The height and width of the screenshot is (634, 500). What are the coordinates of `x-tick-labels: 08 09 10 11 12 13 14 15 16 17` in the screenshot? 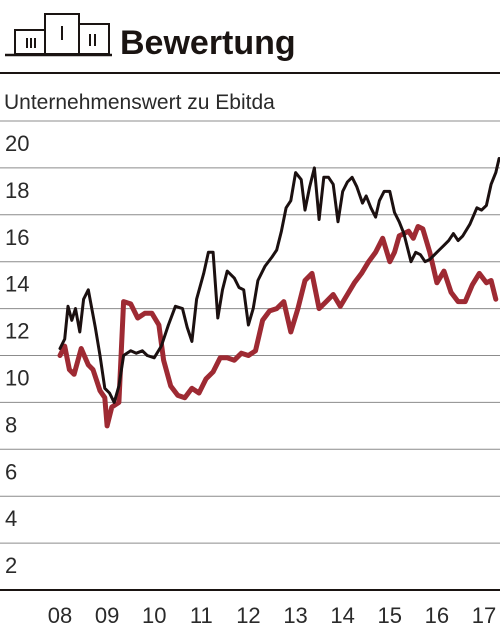 It's located at (272, 615).